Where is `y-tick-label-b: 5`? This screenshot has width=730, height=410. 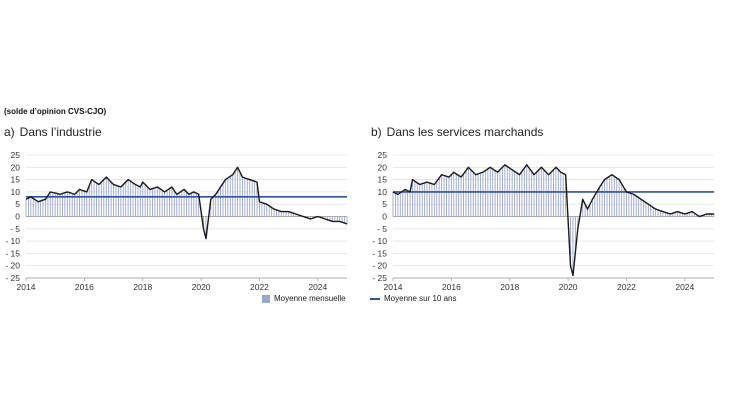 y-tick-label-b: 5 is located at coordinates (384, 204).